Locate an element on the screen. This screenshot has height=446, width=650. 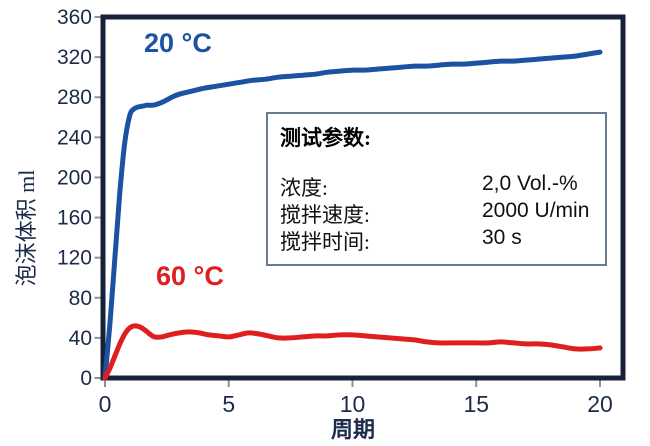
y-axis-tick-label: 240 is located at coordinates (74, 137).